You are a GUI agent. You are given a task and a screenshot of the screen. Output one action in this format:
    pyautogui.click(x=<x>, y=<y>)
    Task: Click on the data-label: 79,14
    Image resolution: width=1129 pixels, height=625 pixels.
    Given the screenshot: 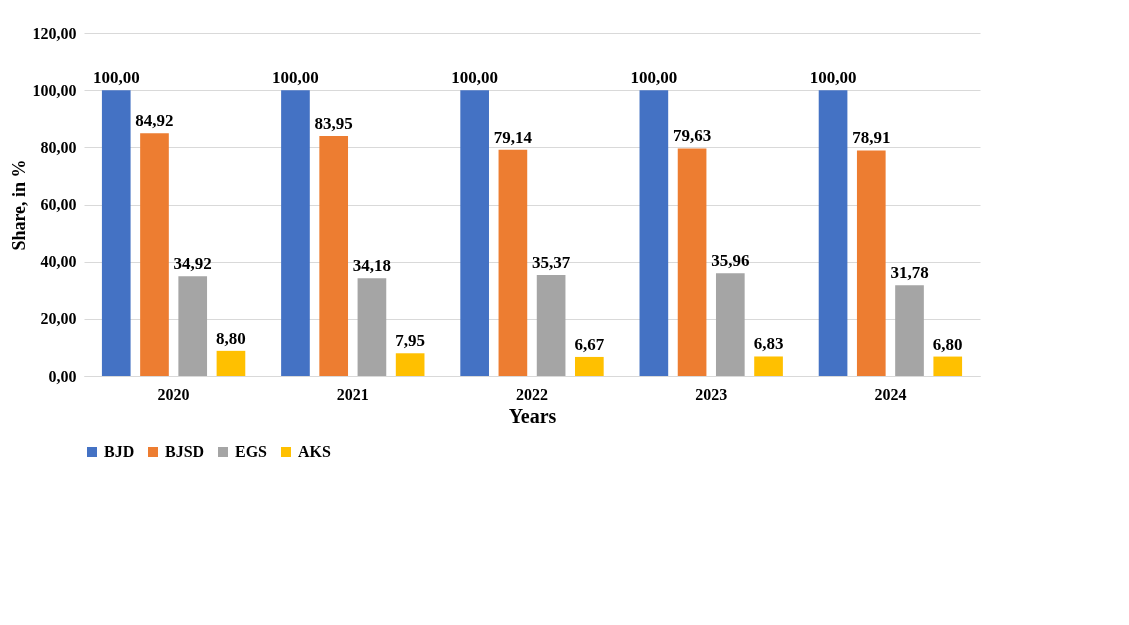 What is the action you would take?
    pyautogui.click(x=513, y=137)
    